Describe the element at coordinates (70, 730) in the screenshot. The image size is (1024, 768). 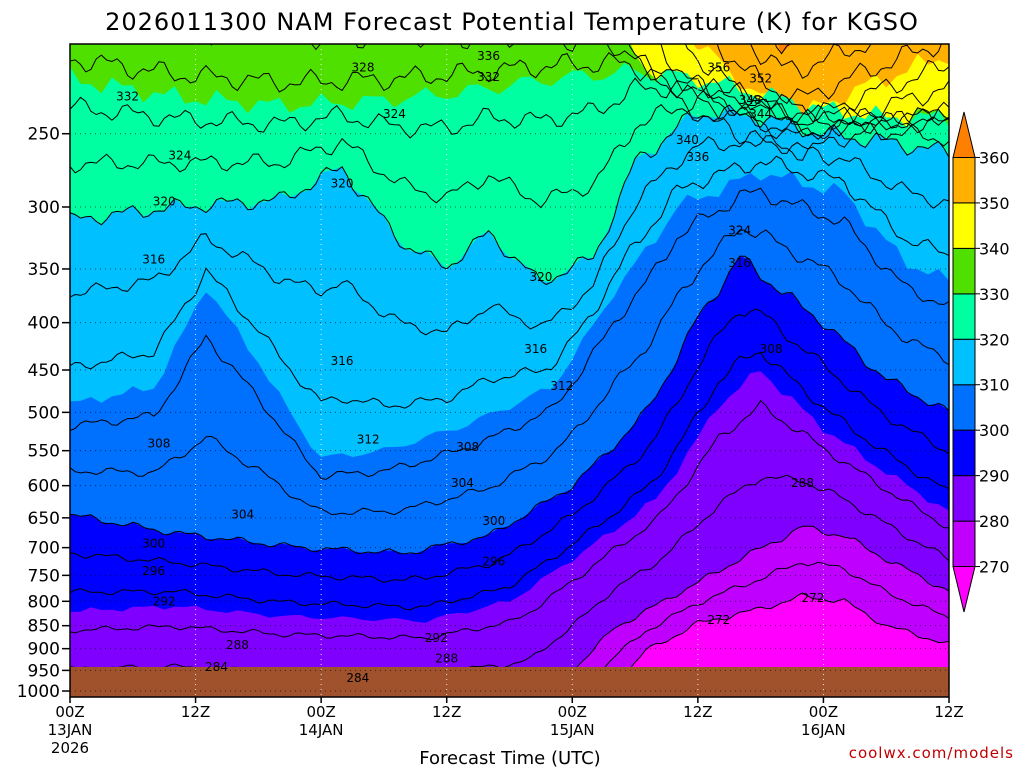
I see `x-tick-label: 13JAN` at that location.